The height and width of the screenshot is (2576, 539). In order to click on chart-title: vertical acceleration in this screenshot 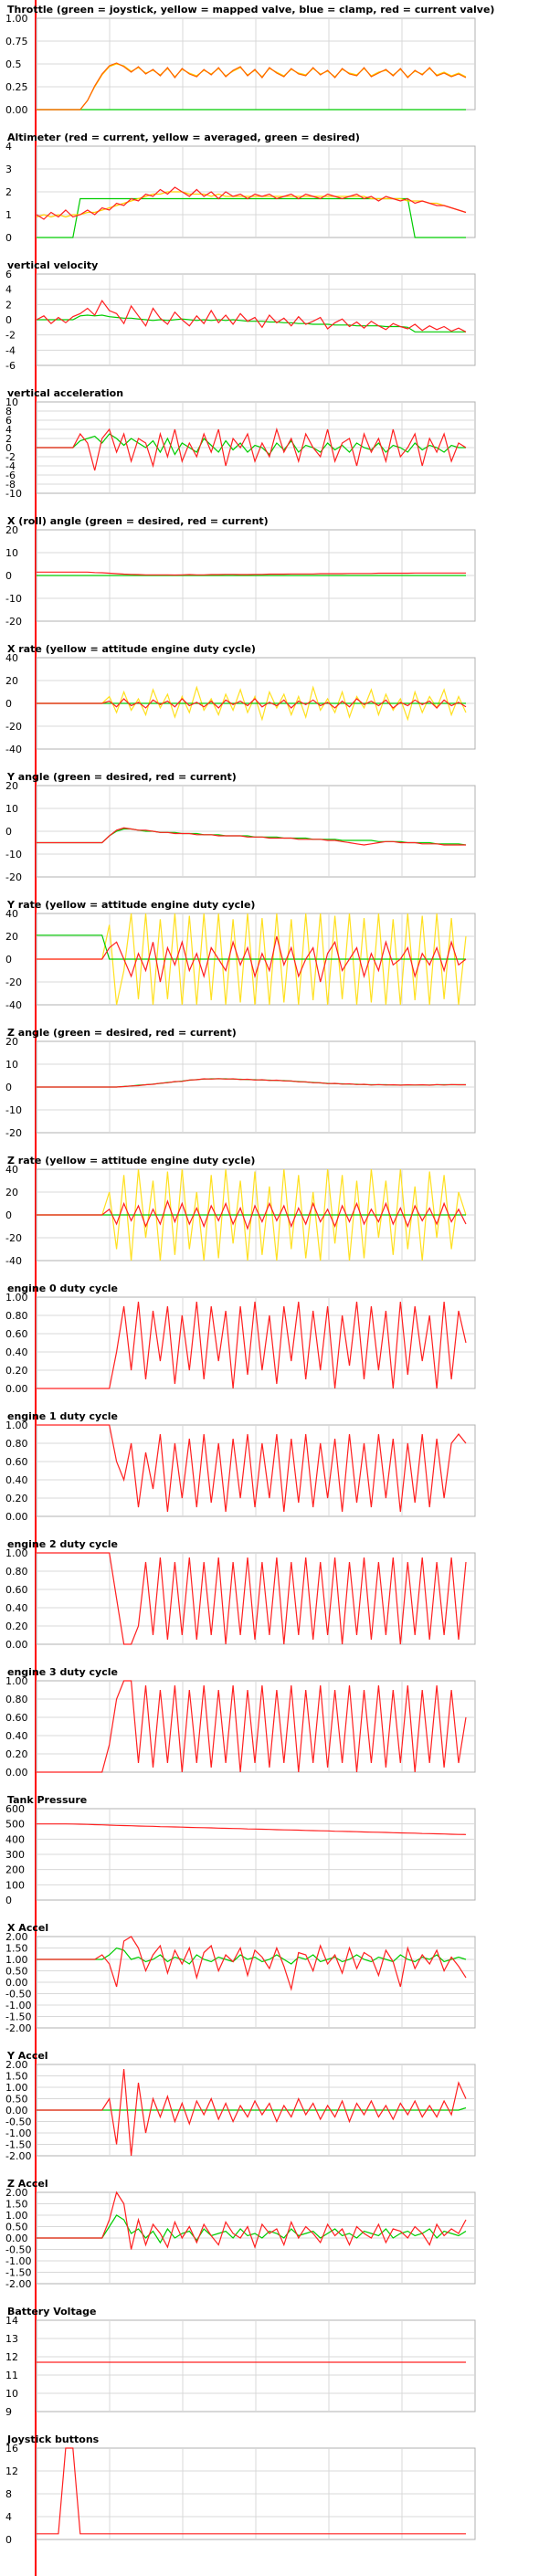, I will do `click(65, 393)`.